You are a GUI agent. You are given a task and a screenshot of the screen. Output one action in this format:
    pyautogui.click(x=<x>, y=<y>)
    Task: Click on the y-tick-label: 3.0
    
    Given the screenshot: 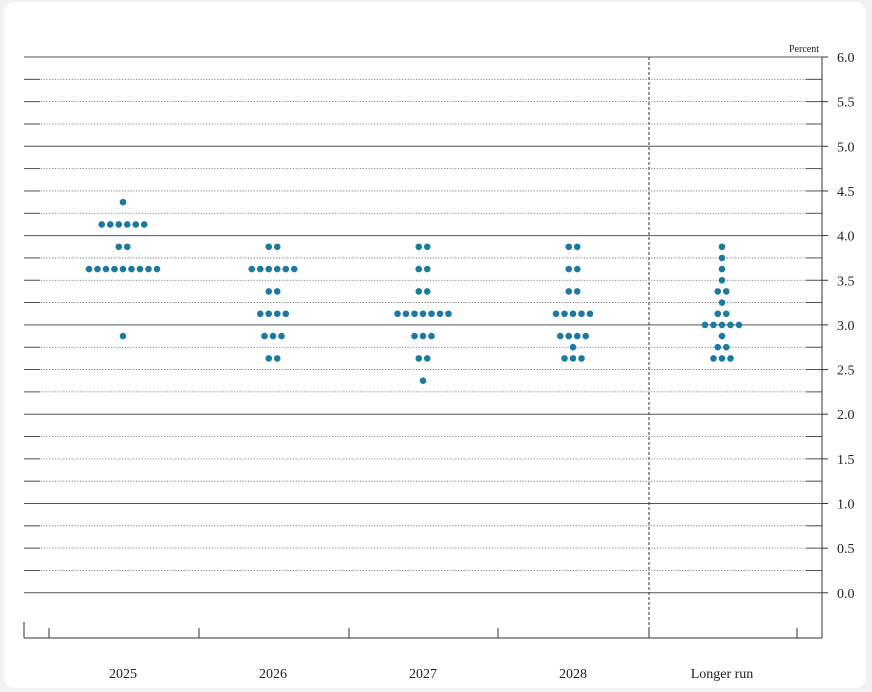 What is the action you would take?
    pyautogui.click(x=846, y=326)
    